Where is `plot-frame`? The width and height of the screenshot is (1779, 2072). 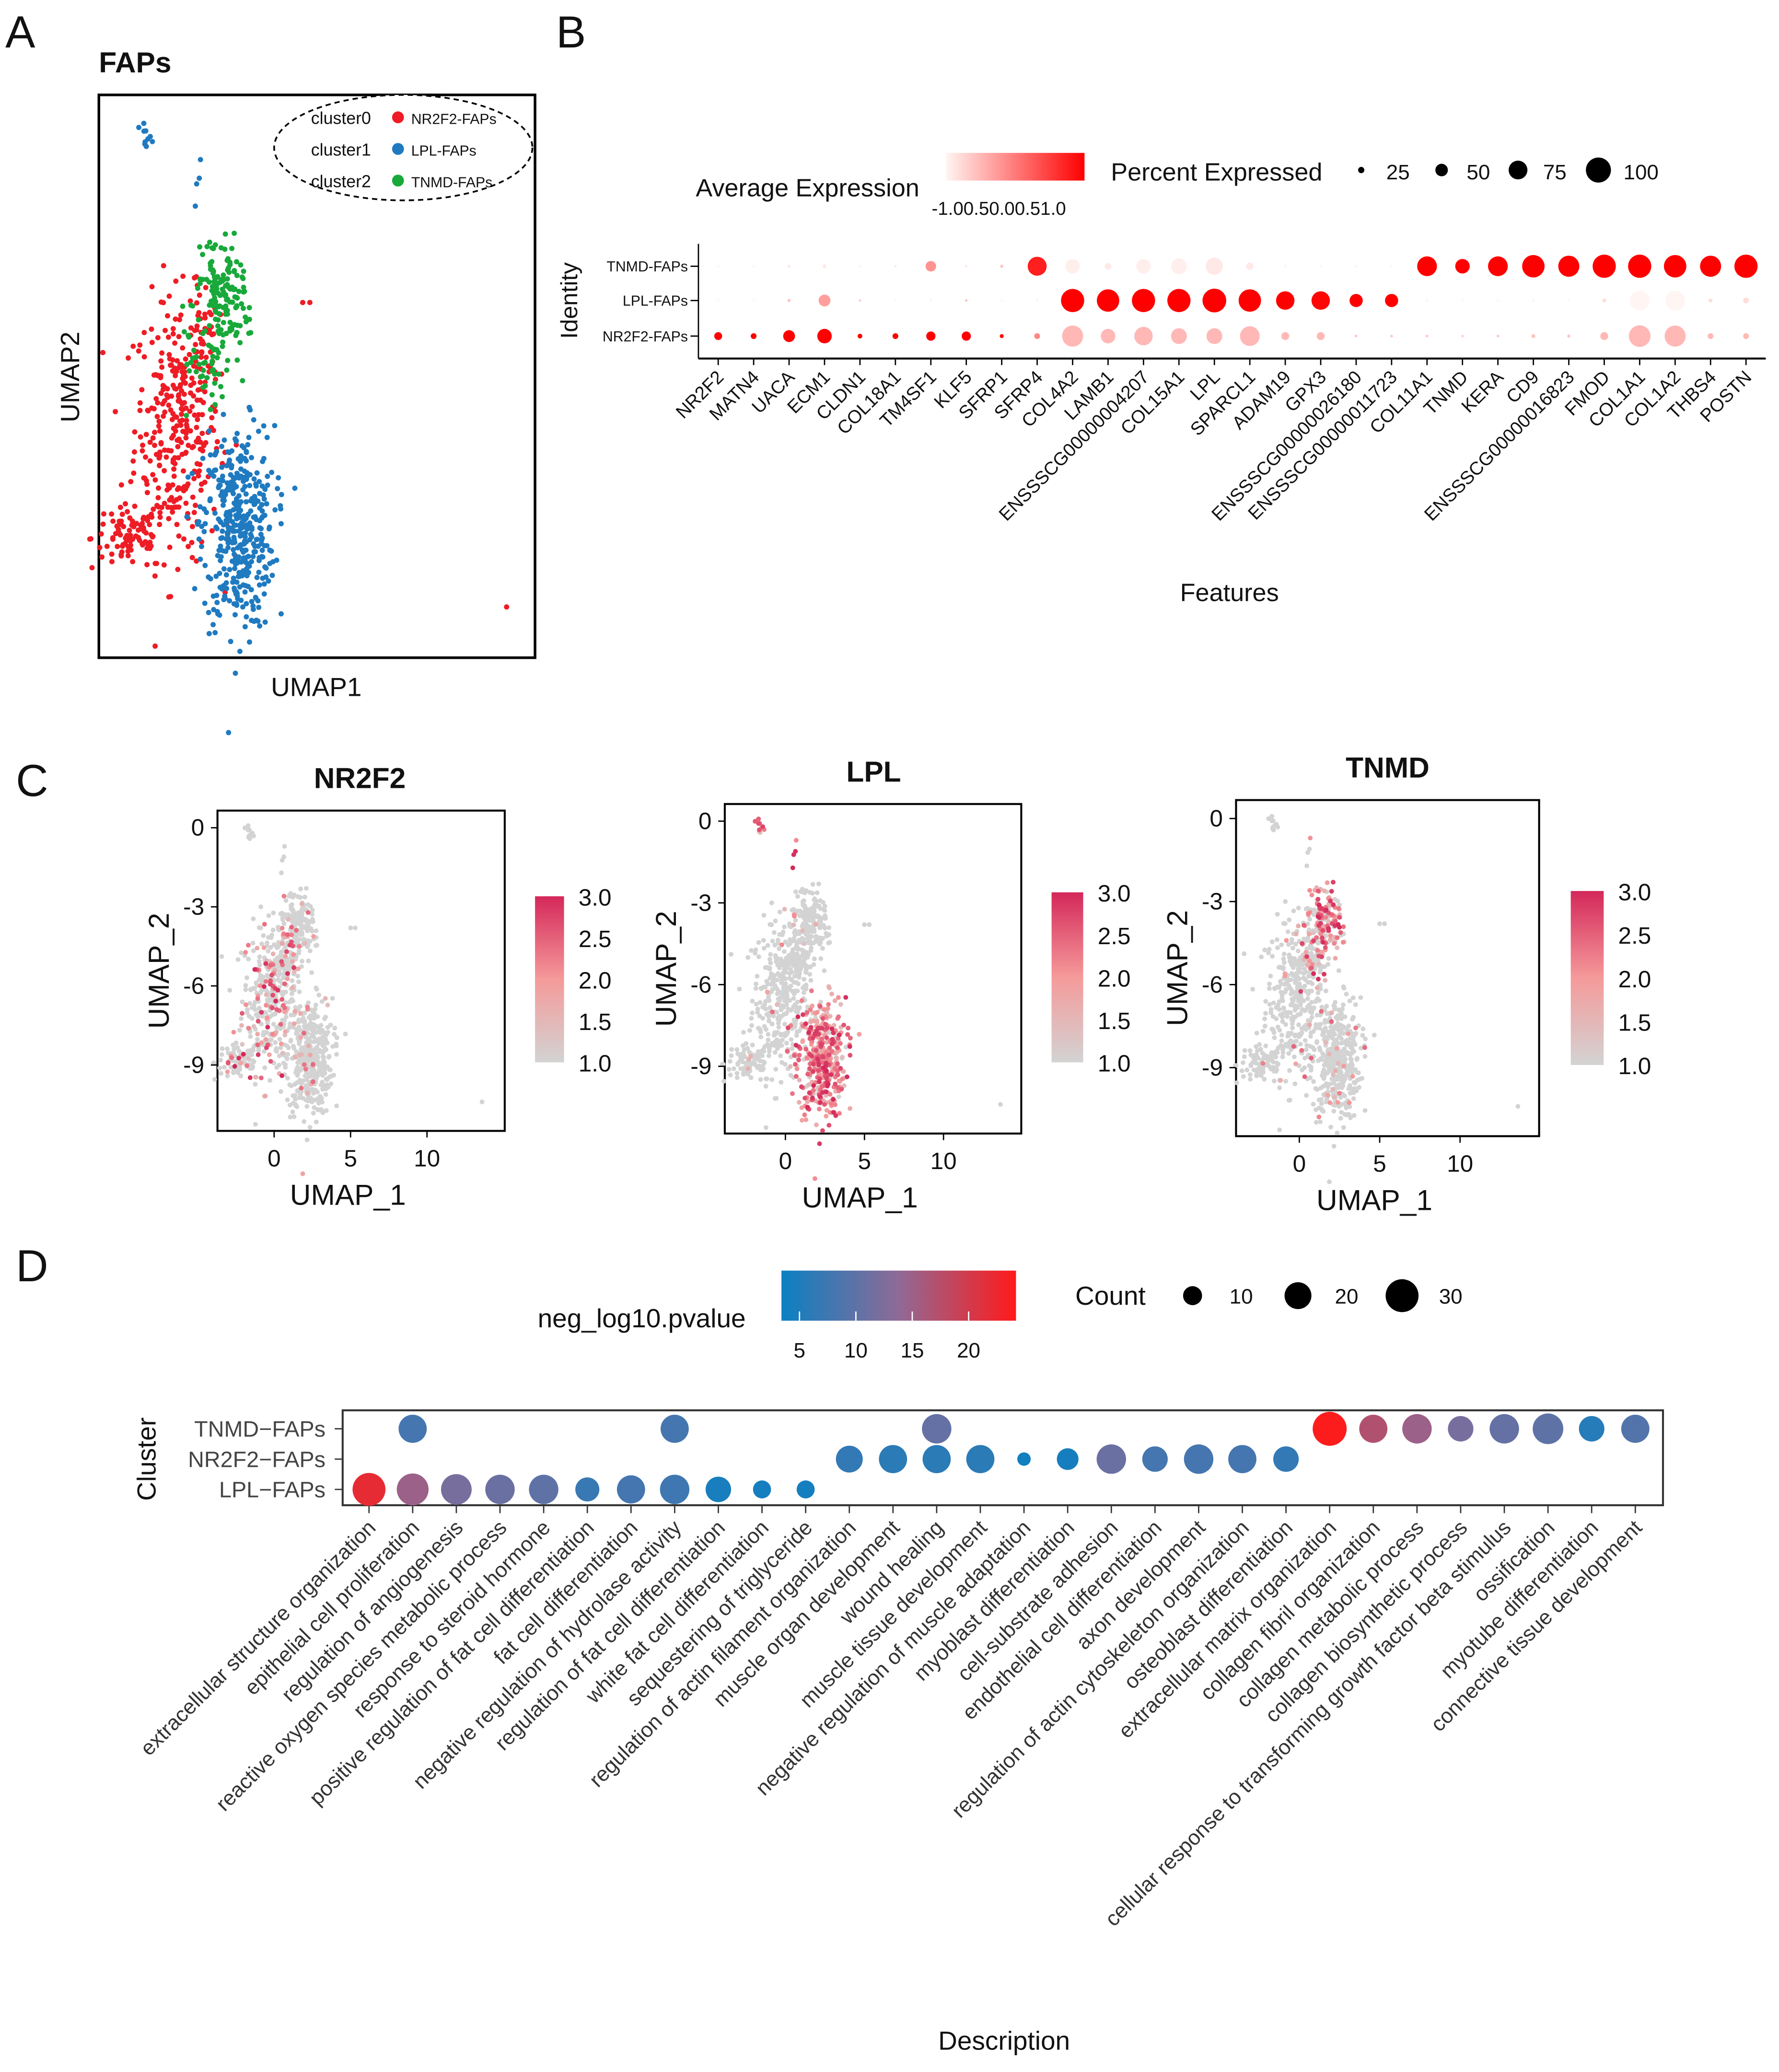
plot-frame is located at coordinates (316, 376).